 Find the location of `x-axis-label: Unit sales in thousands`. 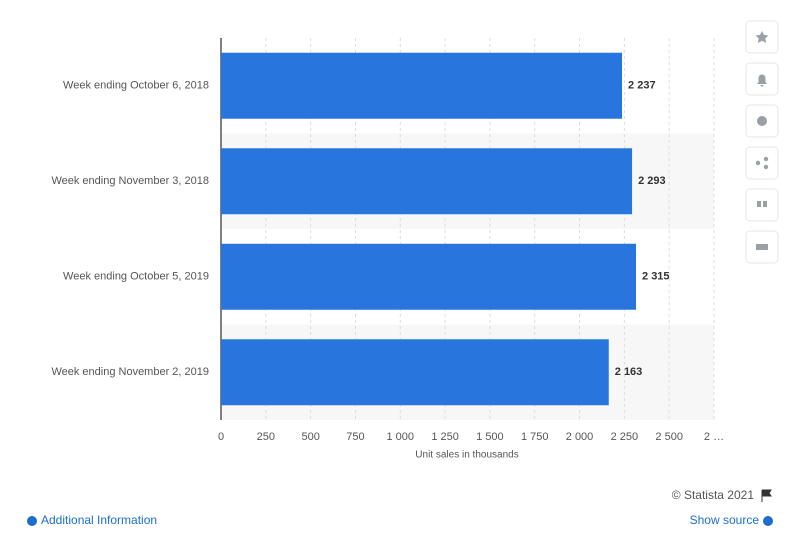

x-axis-label: Unit sales in thousands is located at coordinates (466, 455).